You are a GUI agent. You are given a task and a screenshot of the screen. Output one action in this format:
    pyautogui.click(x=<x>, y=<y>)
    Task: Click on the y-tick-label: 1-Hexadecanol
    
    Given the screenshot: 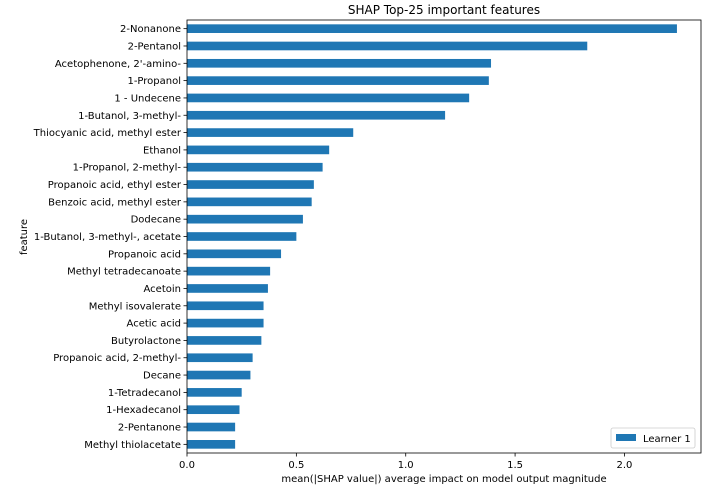 What is the action you would take?
    pyautogui.click(x=143, y=410)
    